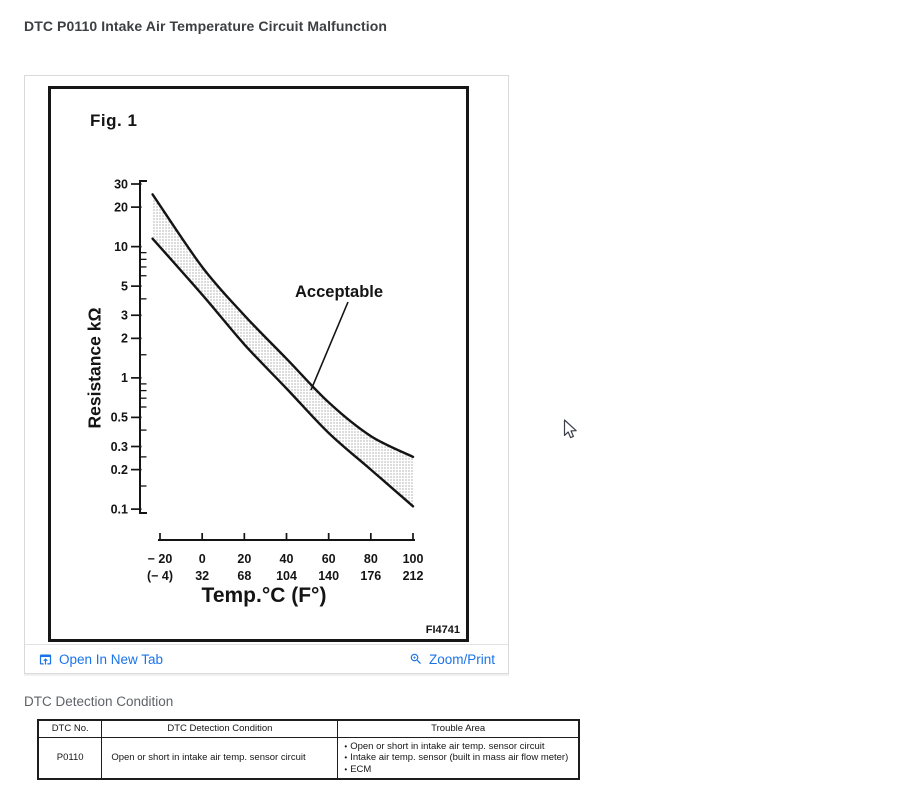 The width and height of the screenshot is (897, 793). What do you see at coordinates (458, 728) in the screenshot?
I see `header-trouble-area: Trouble Area` at bounding box center [458, 728].